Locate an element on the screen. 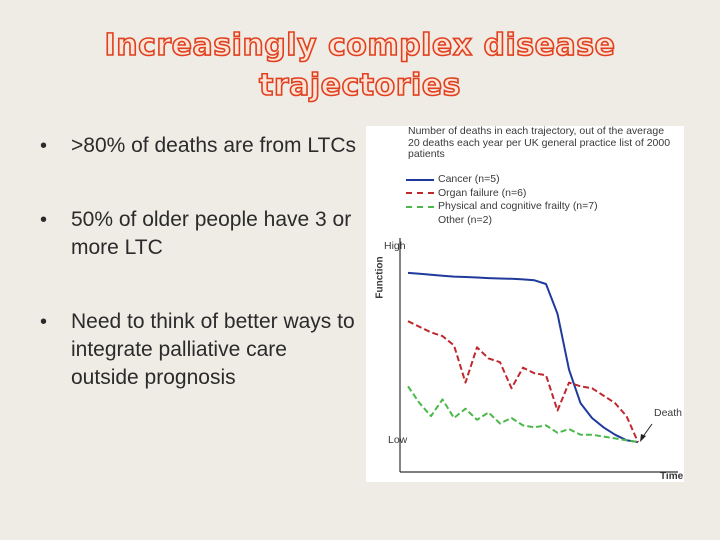 The width and height of the screenshot is (720, 540). series-line-cancer is located at coordinates (523, 357).